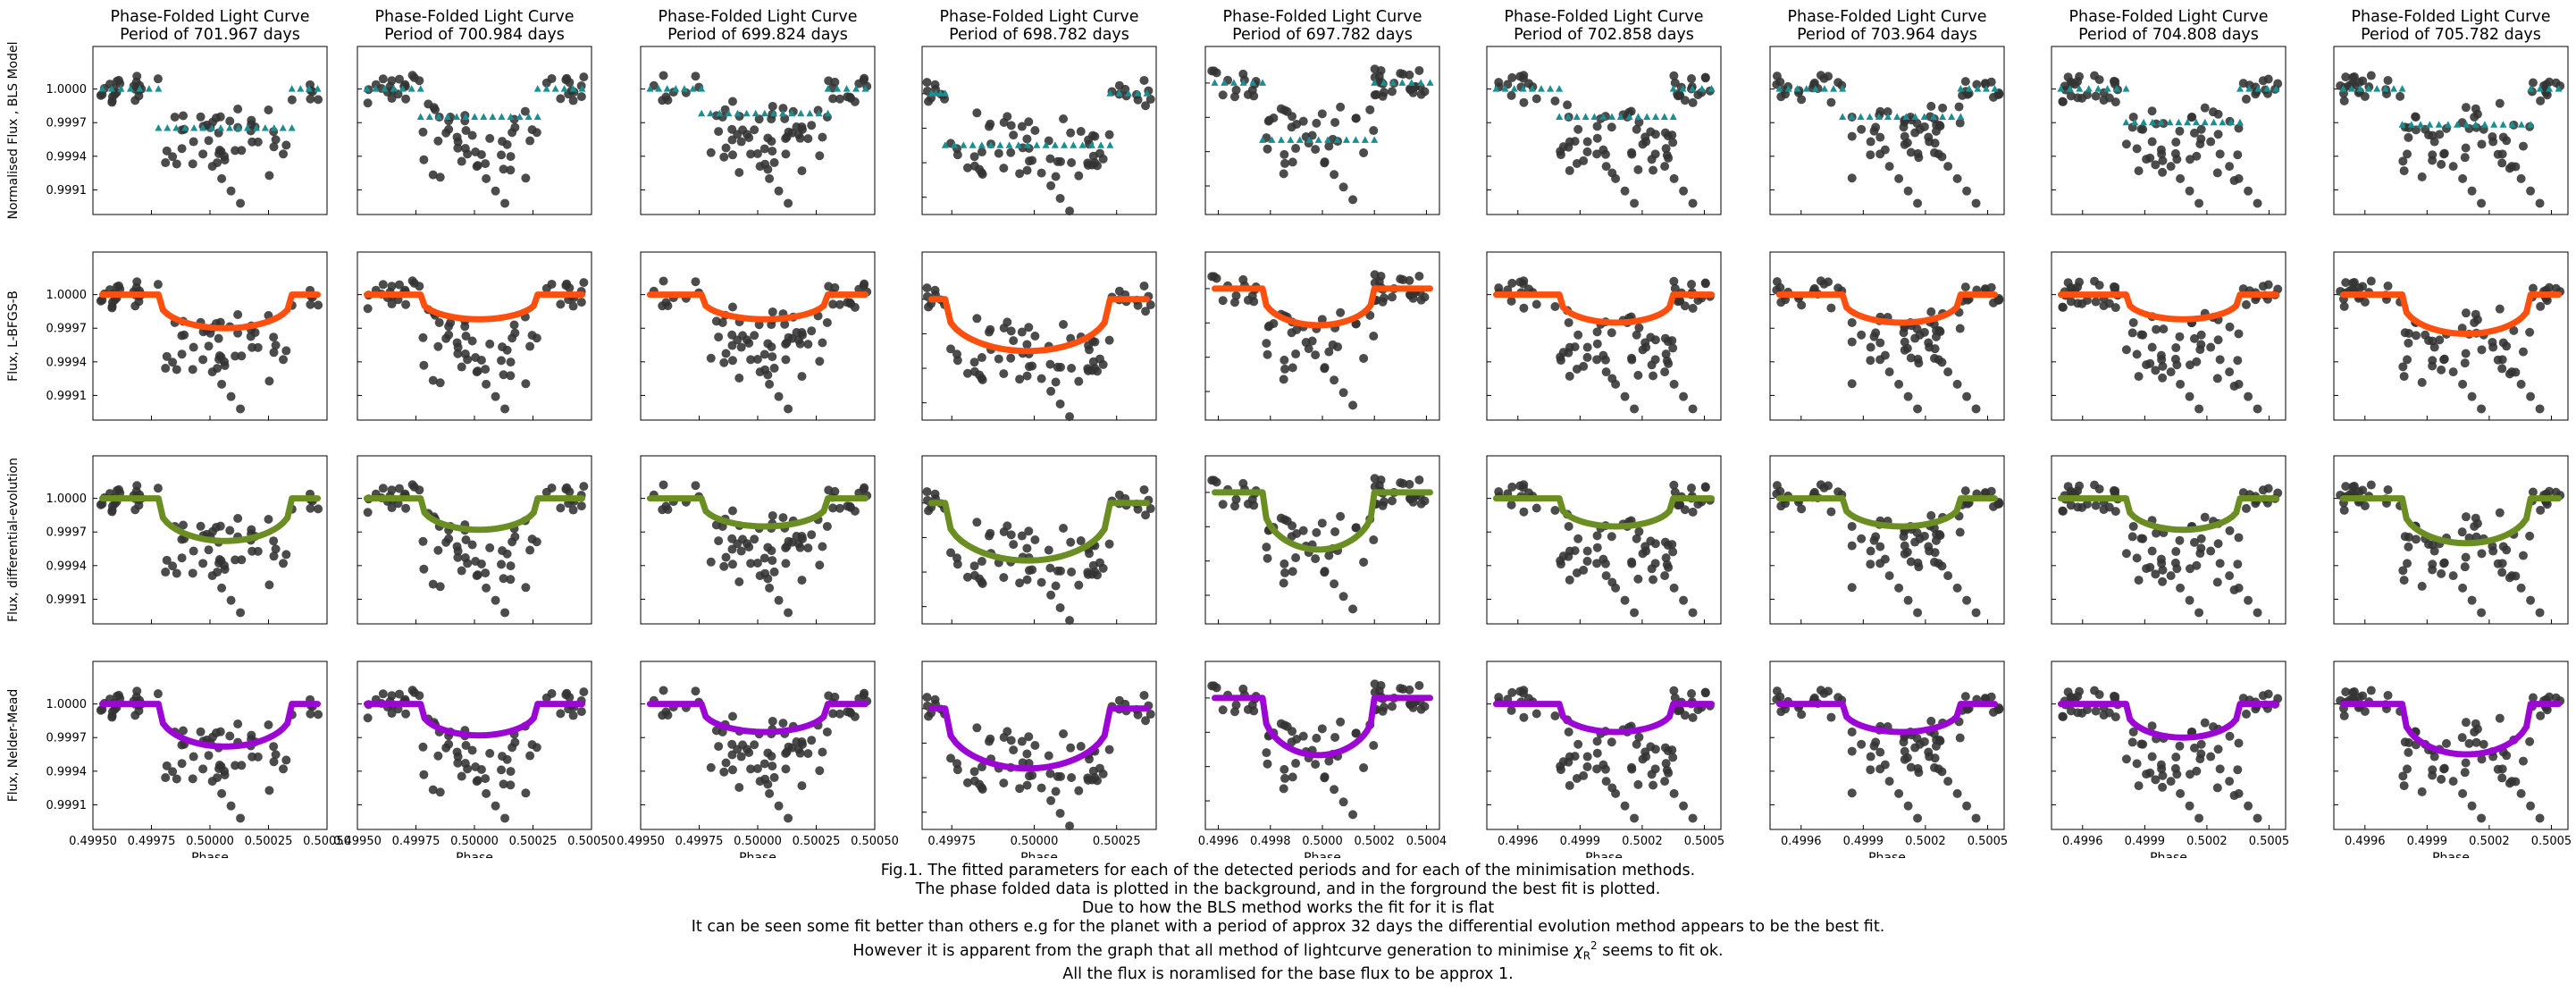 The height and width of the screenshot is (993, 2576). I want to click on x-axis-label: Phase, so click(210, 855).